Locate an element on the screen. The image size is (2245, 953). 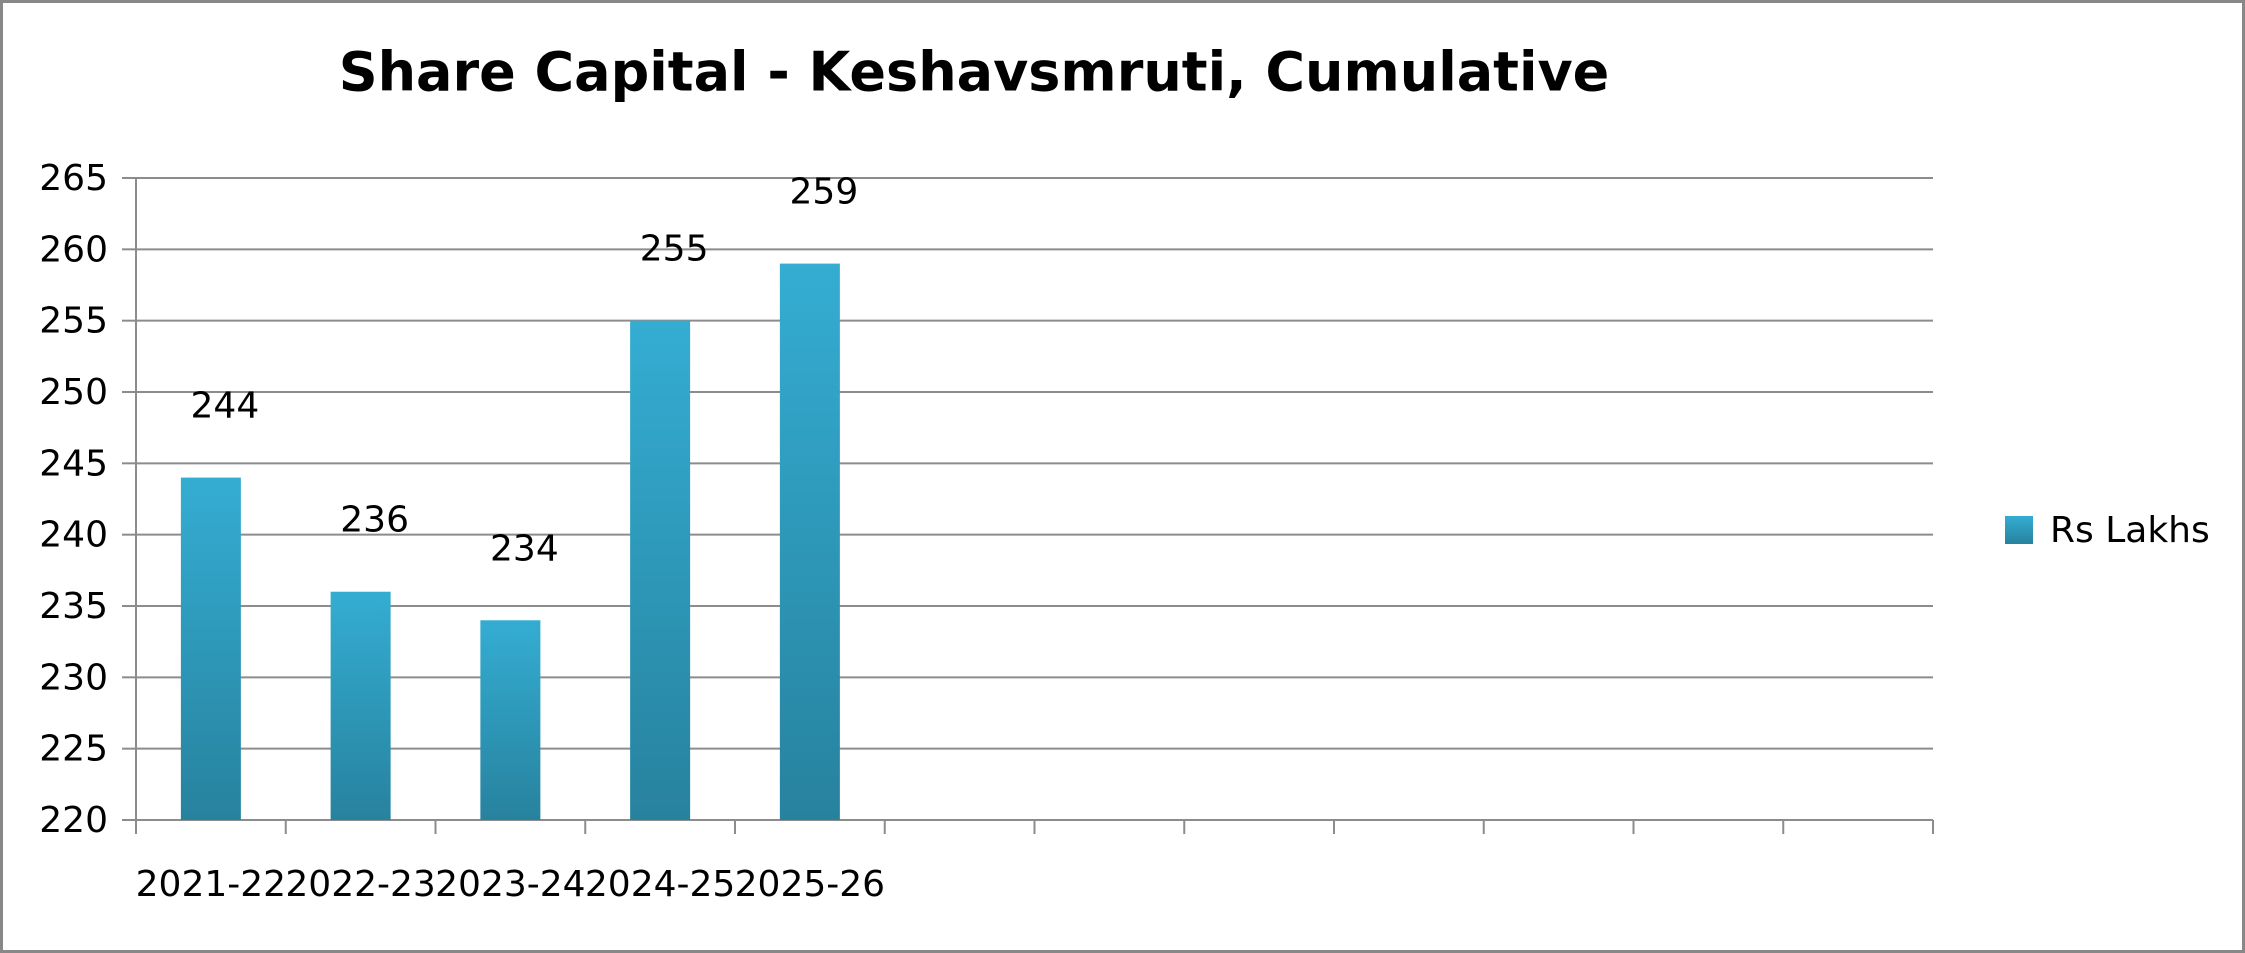
y-tick-label: 260 is located at coordinates (73, 249).